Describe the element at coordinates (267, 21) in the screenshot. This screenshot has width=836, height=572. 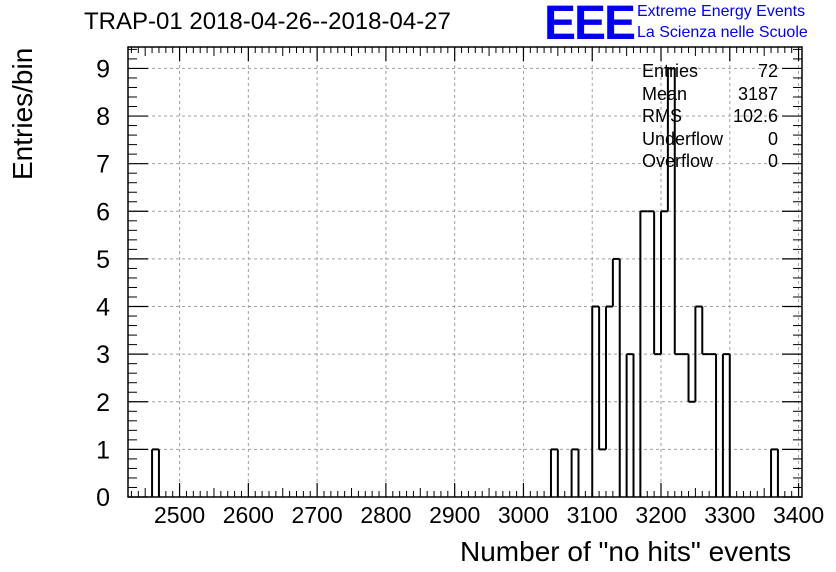
I see `chart-title: TRAP-01 2018-04-26--2018-04-27` at that location.